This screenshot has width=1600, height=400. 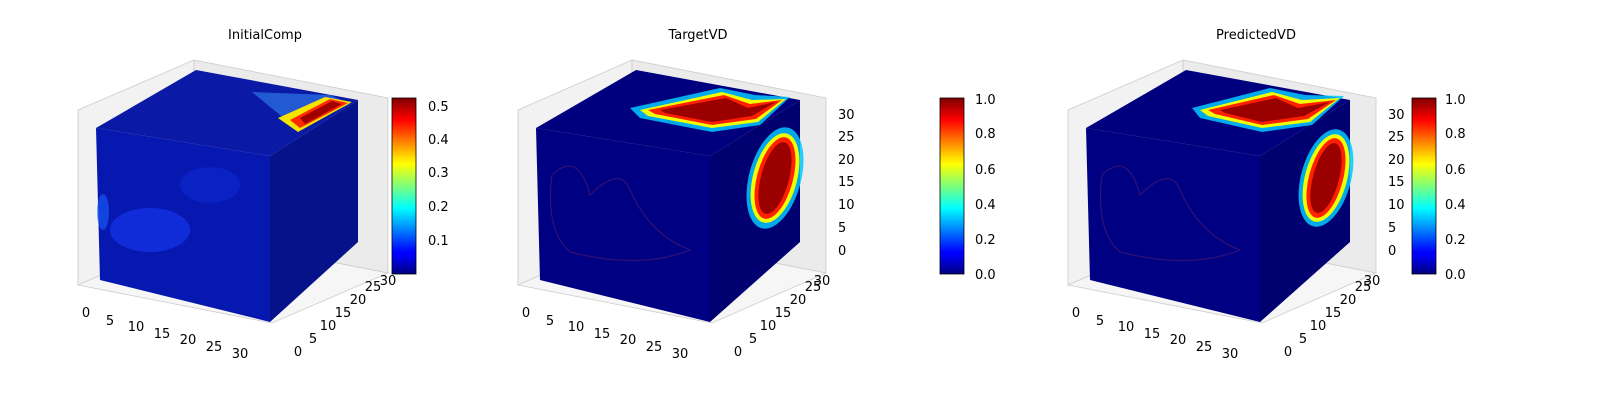 I want to click on colorbar-tick-label: 0.1, so click(x=438, y=241).